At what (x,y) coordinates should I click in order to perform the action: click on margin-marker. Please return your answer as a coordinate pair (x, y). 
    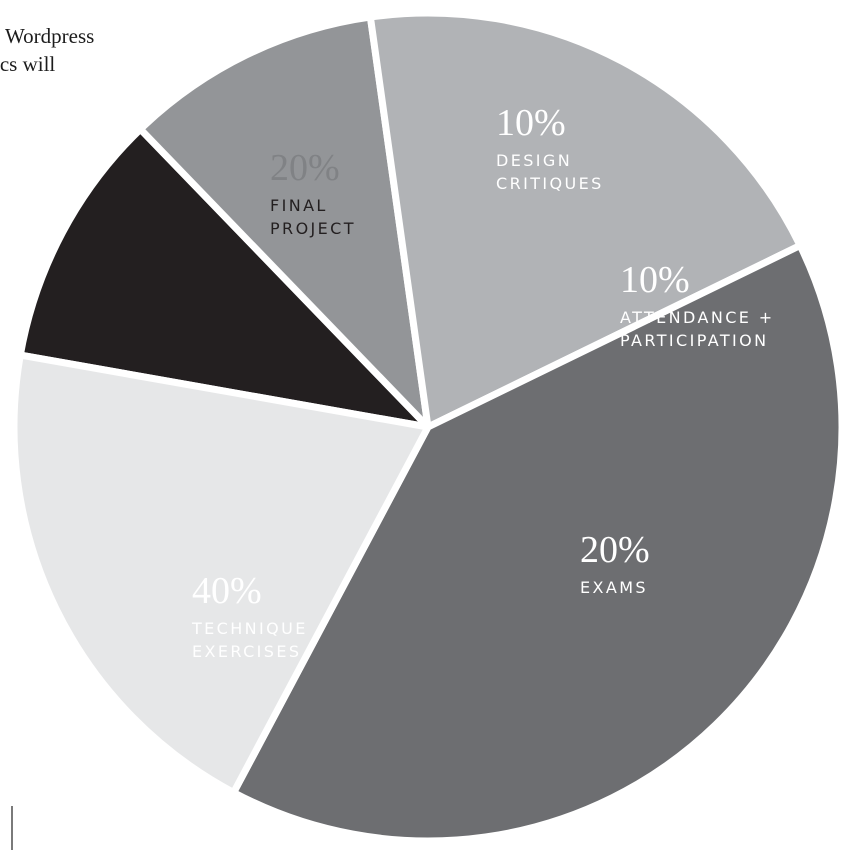
    Looking at the image, I should click on (6, 828).